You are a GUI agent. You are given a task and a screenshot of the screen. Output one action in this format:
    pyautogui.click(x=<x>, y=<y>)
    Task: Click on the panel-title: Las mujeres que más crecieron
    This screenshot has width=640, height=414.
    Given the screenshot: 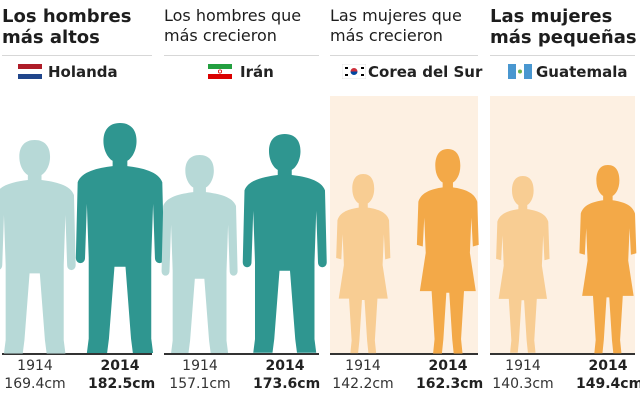 What is the action you would take?
    pyautogui.click(x=396, y=25)
    